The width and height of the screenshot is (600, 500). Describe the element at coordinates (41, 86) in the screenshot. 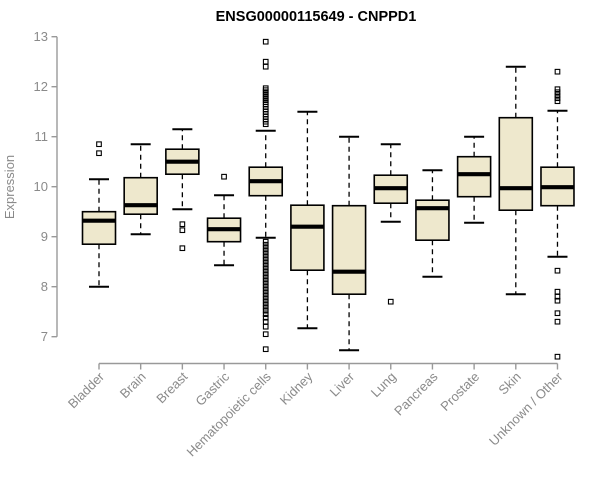

I see `y-tick-label: 12` at that location.